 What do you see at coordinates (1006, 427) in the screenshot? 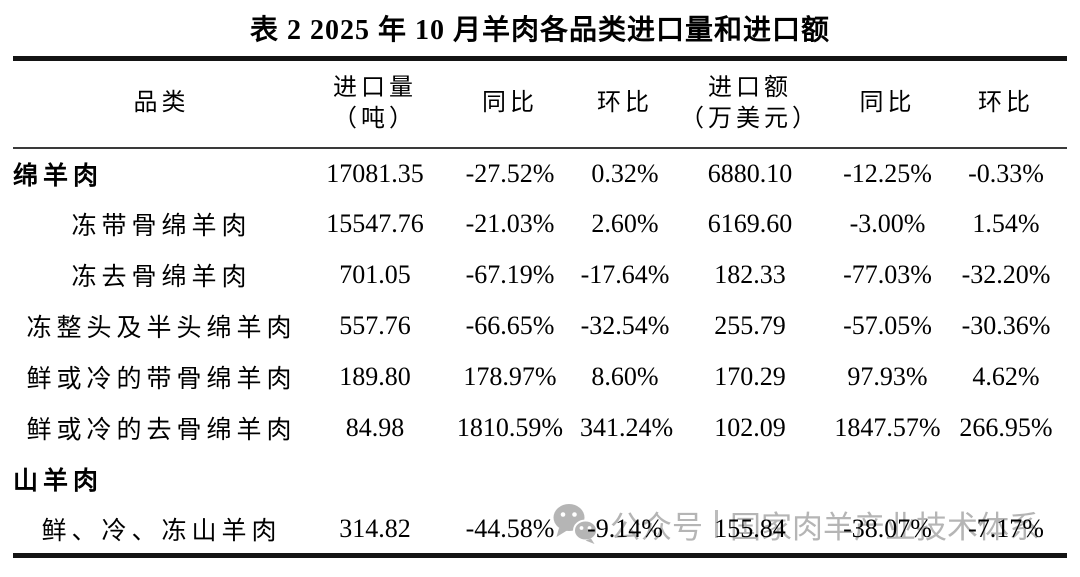
I see `value-cell: 266.95%` at bounding box center [1006, 427].